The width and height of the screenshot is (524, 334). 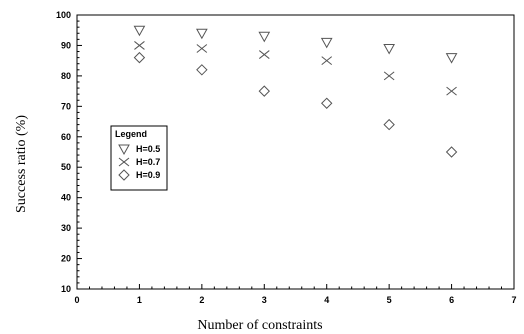 I want to click on legend-box, so click(x=139, y=158).